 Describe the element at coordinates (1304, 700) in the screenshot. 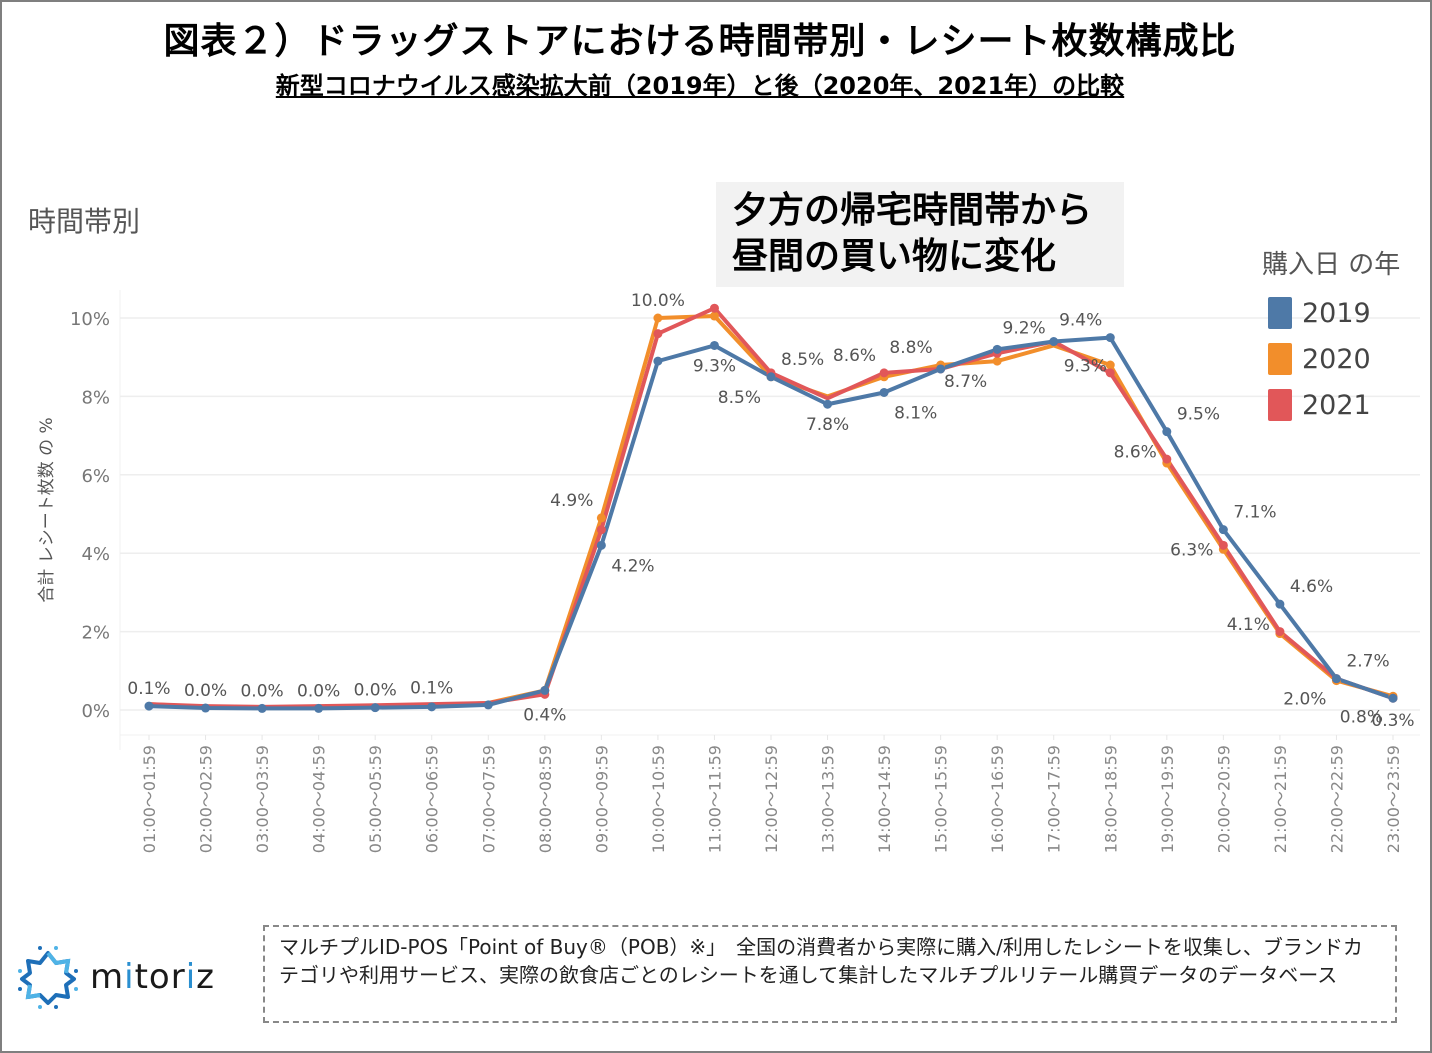

I see `data-label: 2.0%` at that location.